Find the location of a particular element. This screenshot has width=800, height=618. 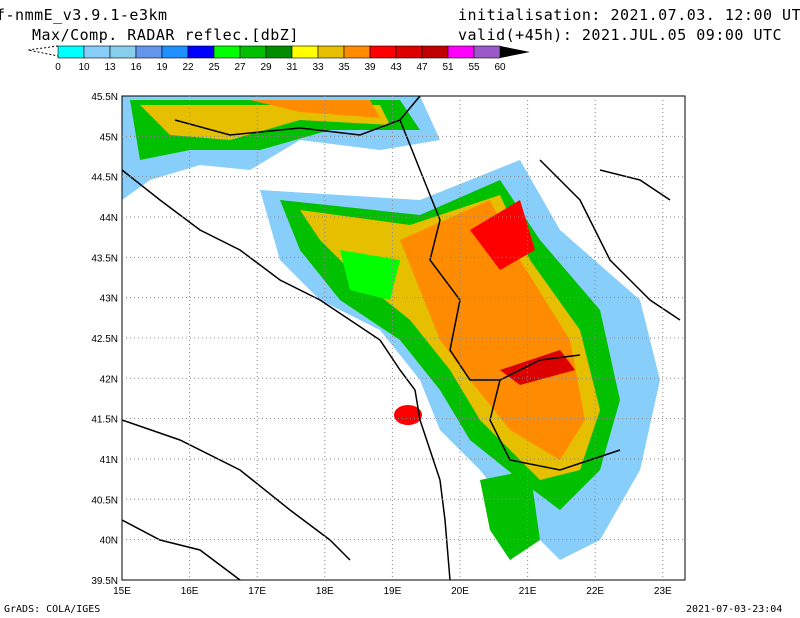

colorbar-label: 29 is located at coordinates (266, 67).